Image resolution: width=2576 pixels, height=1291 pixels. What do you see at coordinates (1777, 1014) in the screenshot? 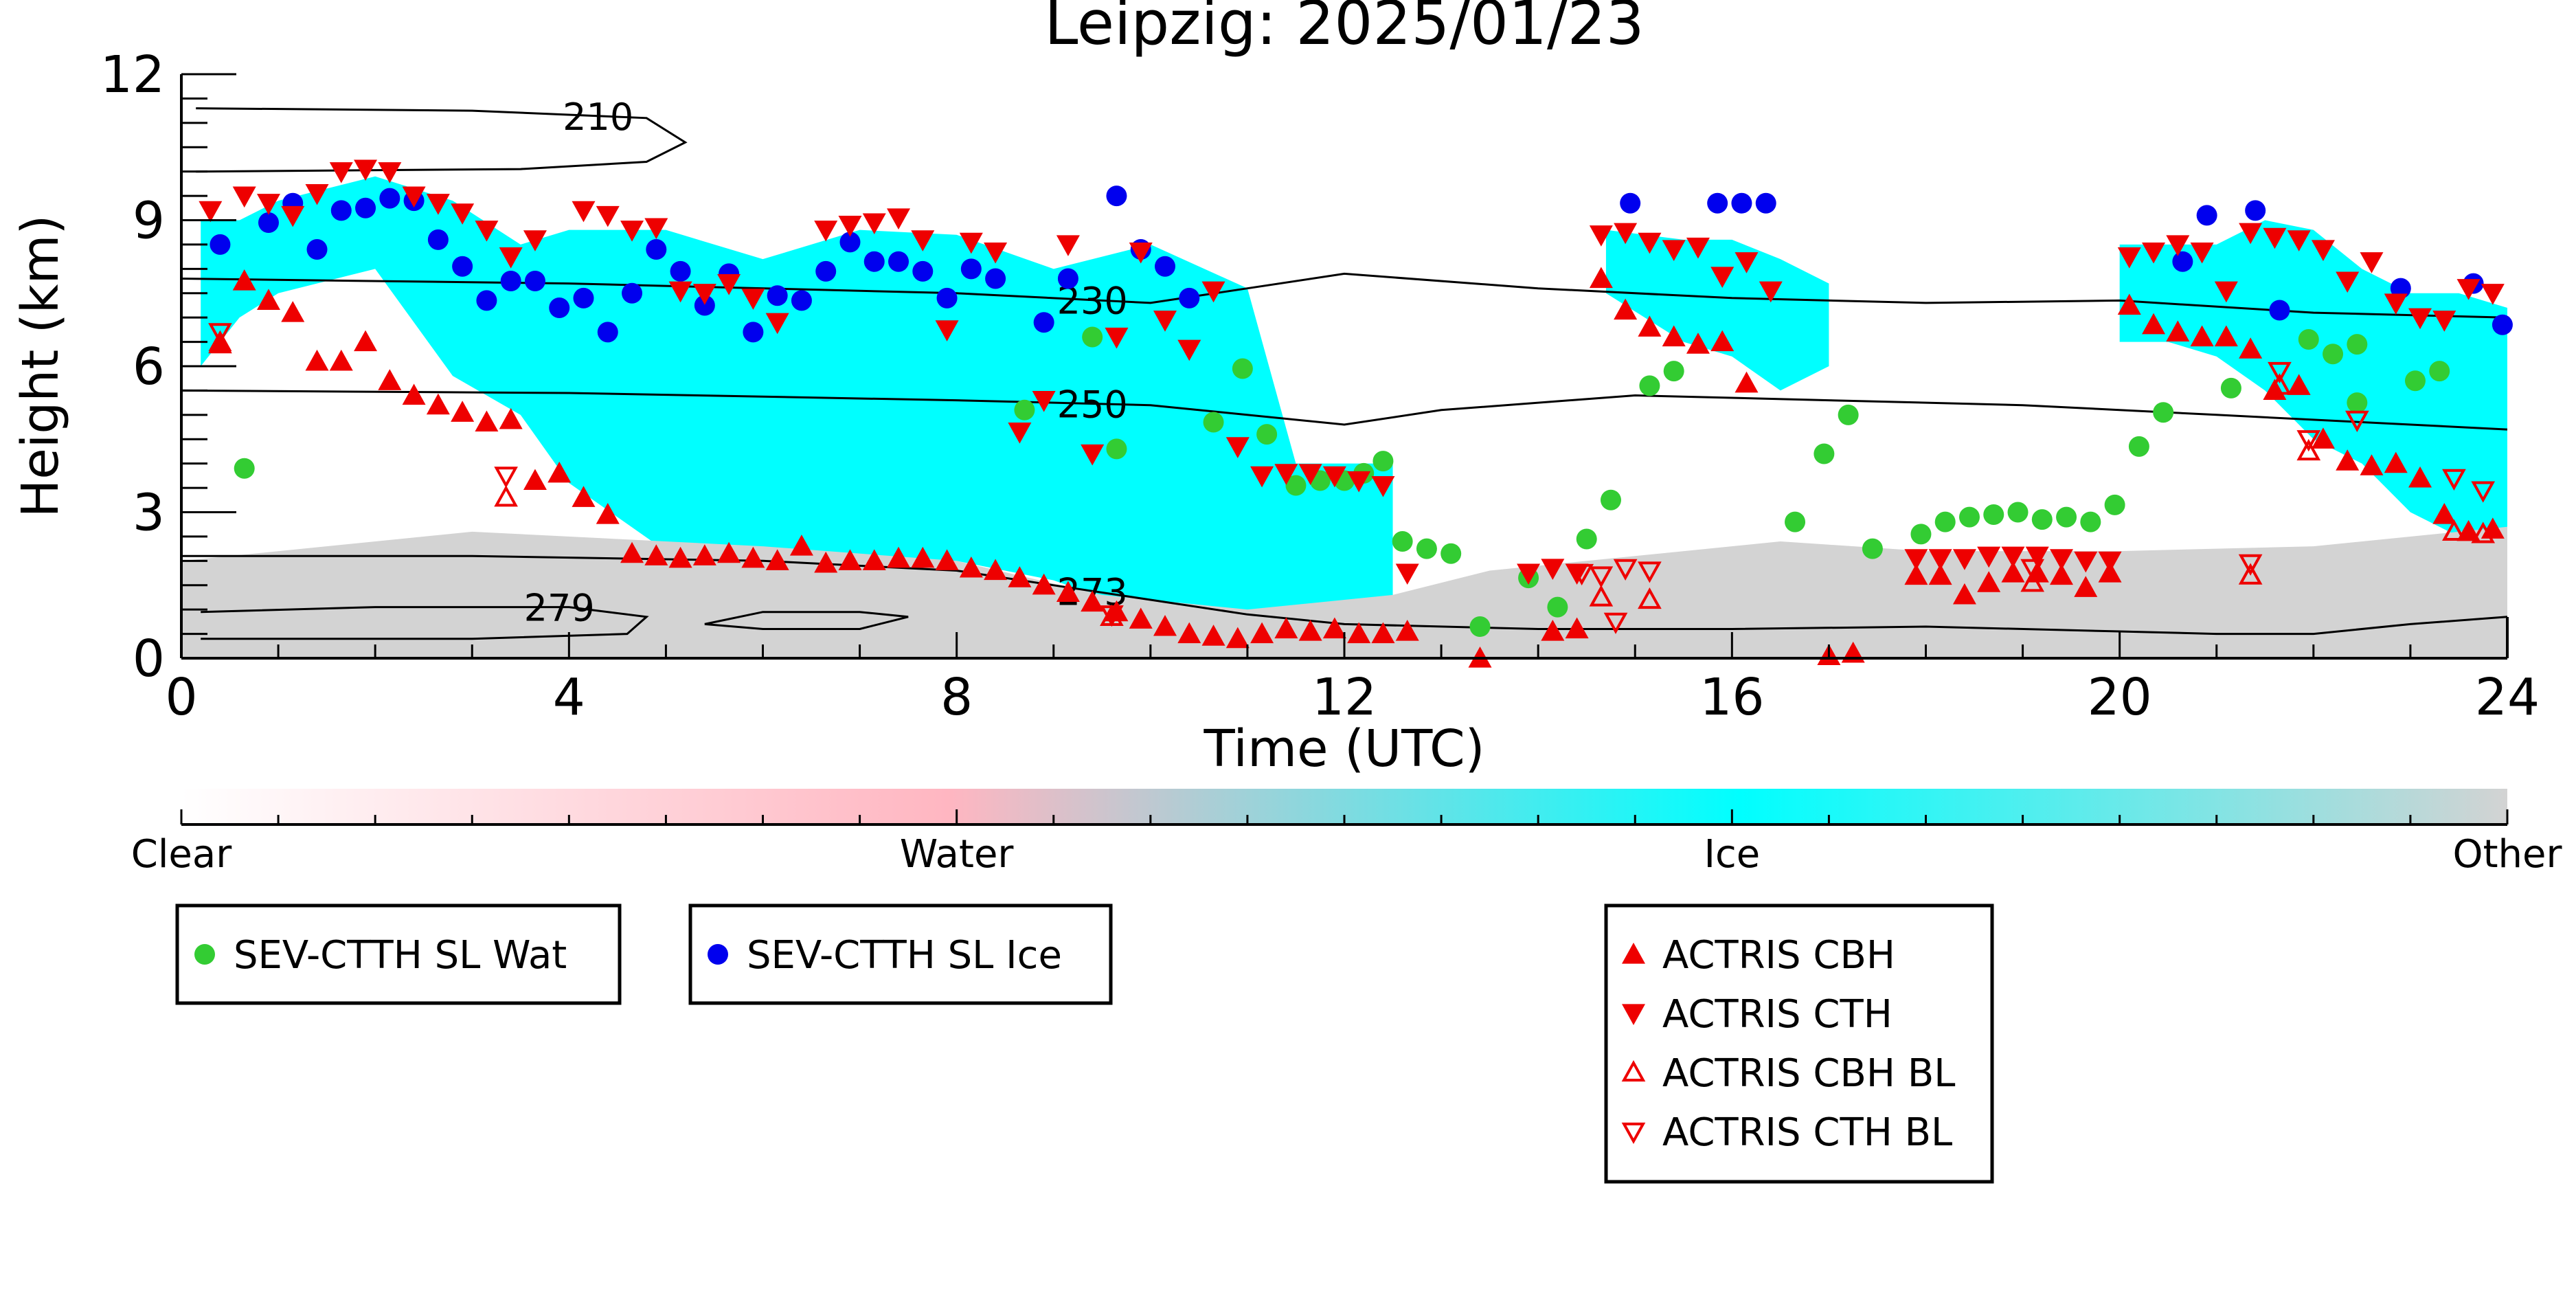
I see `legend-label: ACTRIS CTH` at bounding box center [1777, 1014].